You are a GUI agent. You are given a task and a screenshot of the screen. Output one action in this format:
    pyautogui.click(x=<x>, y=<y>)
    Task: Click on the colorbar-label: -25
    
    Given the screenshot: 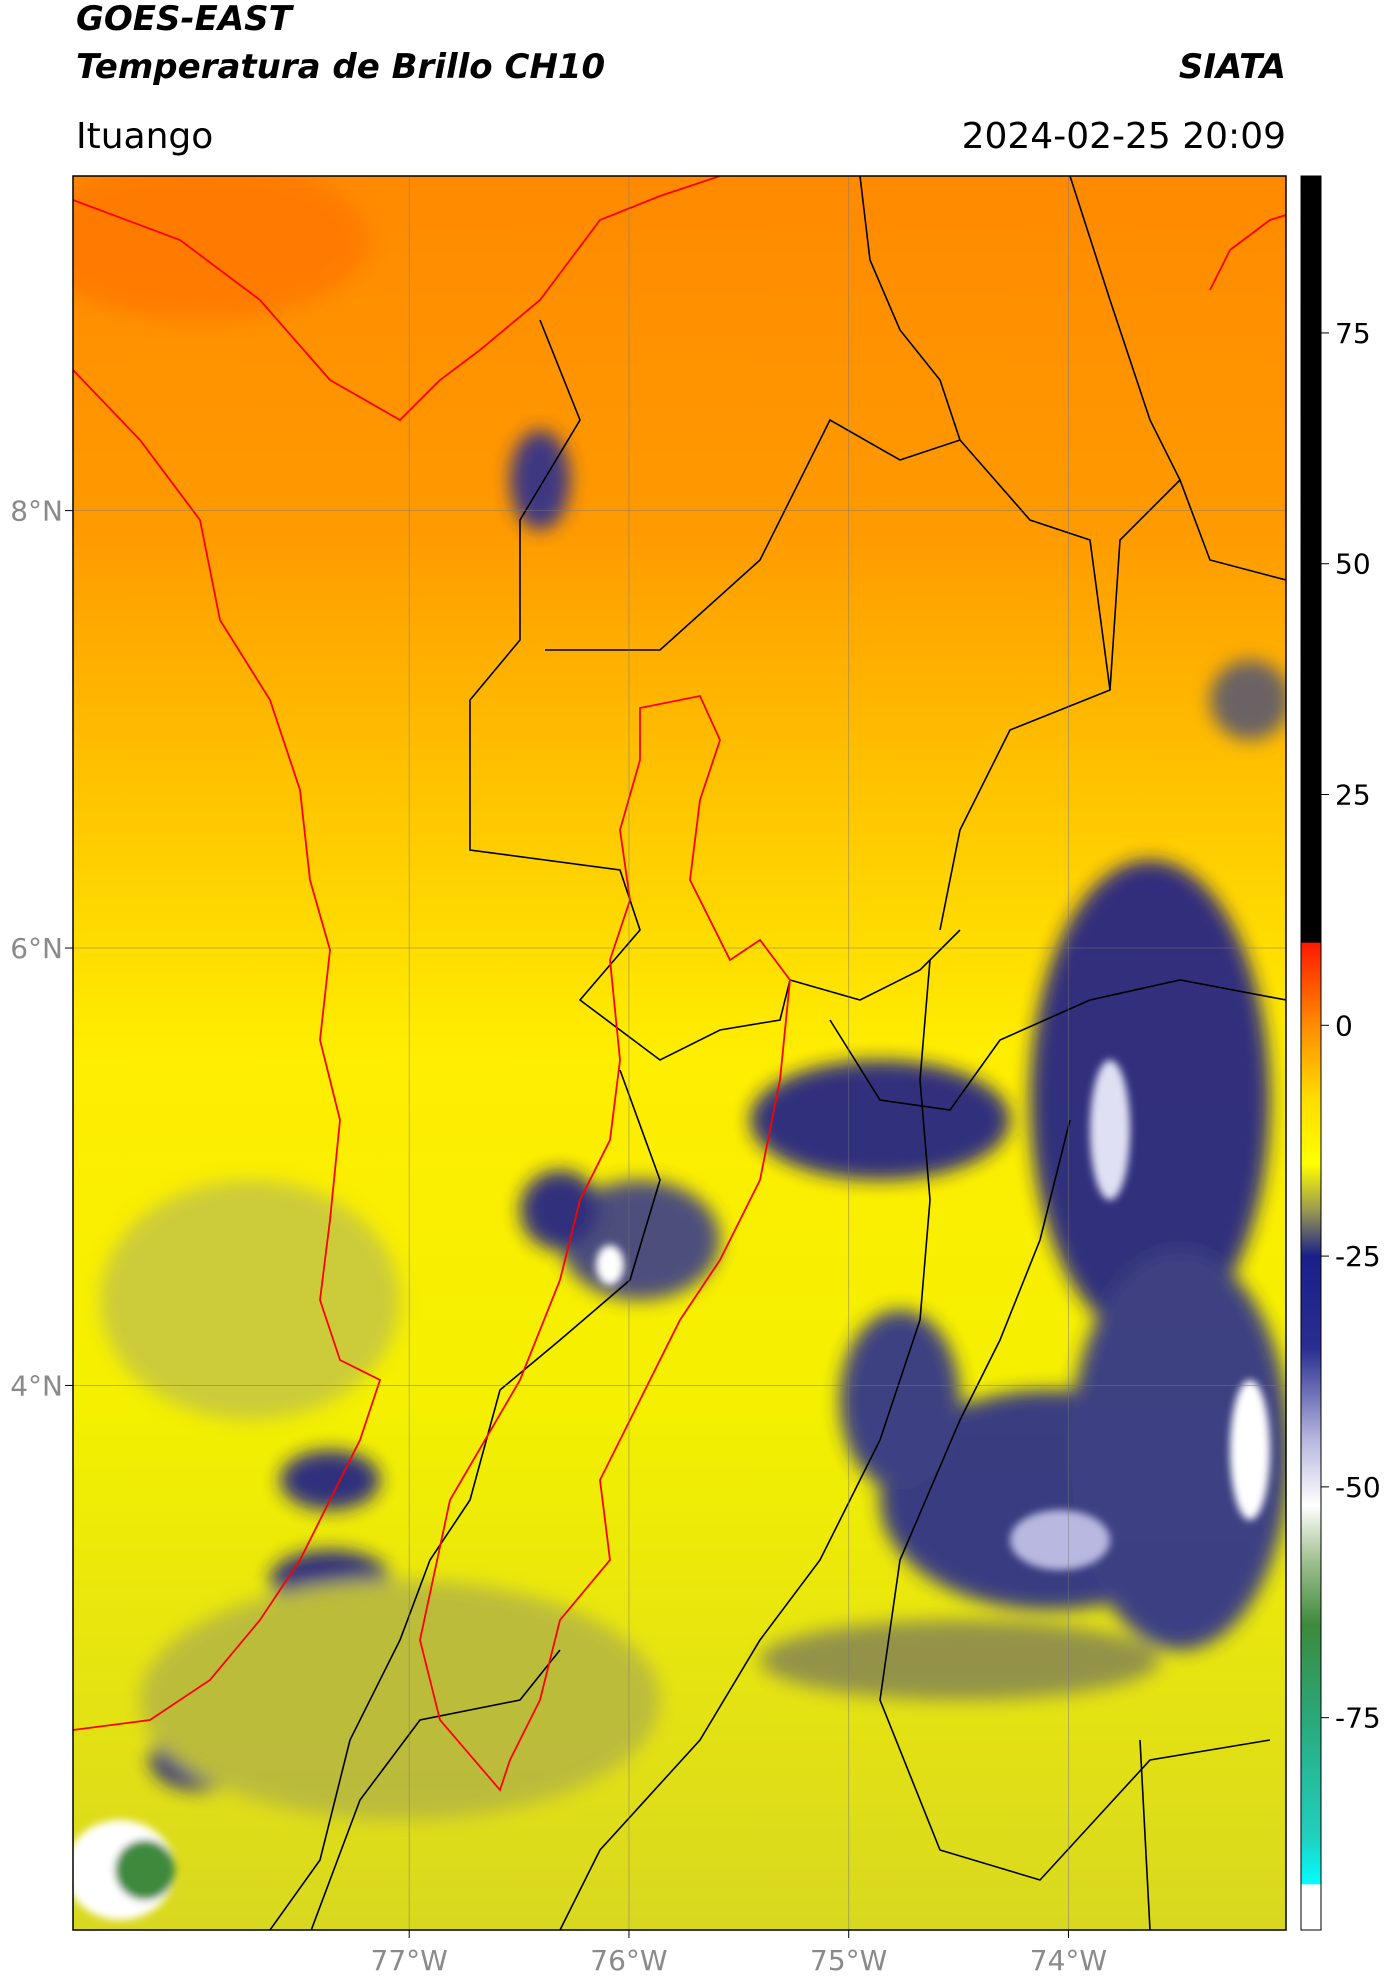 What is the action you would take?
    pyautogui.click(x=1358, y=1256)
    